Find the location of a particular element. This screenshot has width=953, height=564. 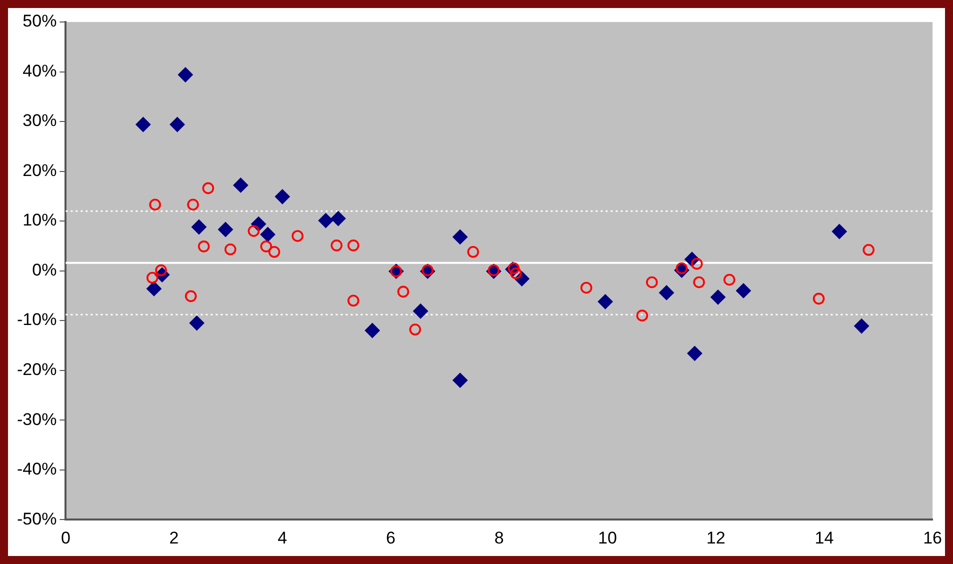

x-tick-label: 6 is located at coordinates (391, 538).